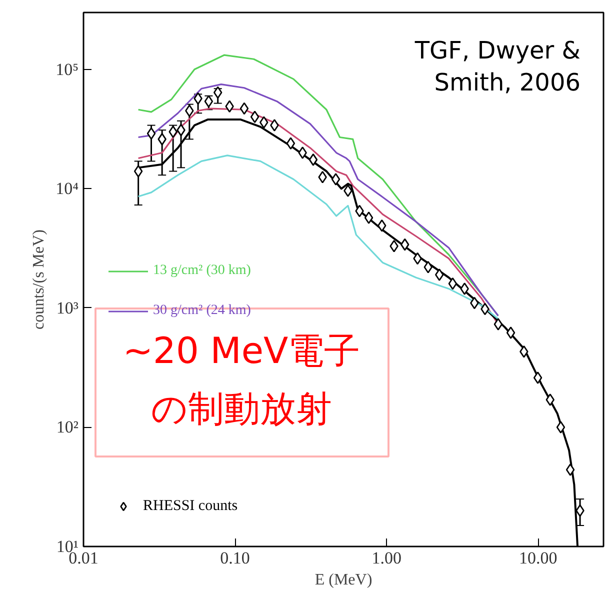  Describe the element at coordinates (39, 280) in the screenshot. I see `y-axis-title: counts/(s MeV)` at that location.